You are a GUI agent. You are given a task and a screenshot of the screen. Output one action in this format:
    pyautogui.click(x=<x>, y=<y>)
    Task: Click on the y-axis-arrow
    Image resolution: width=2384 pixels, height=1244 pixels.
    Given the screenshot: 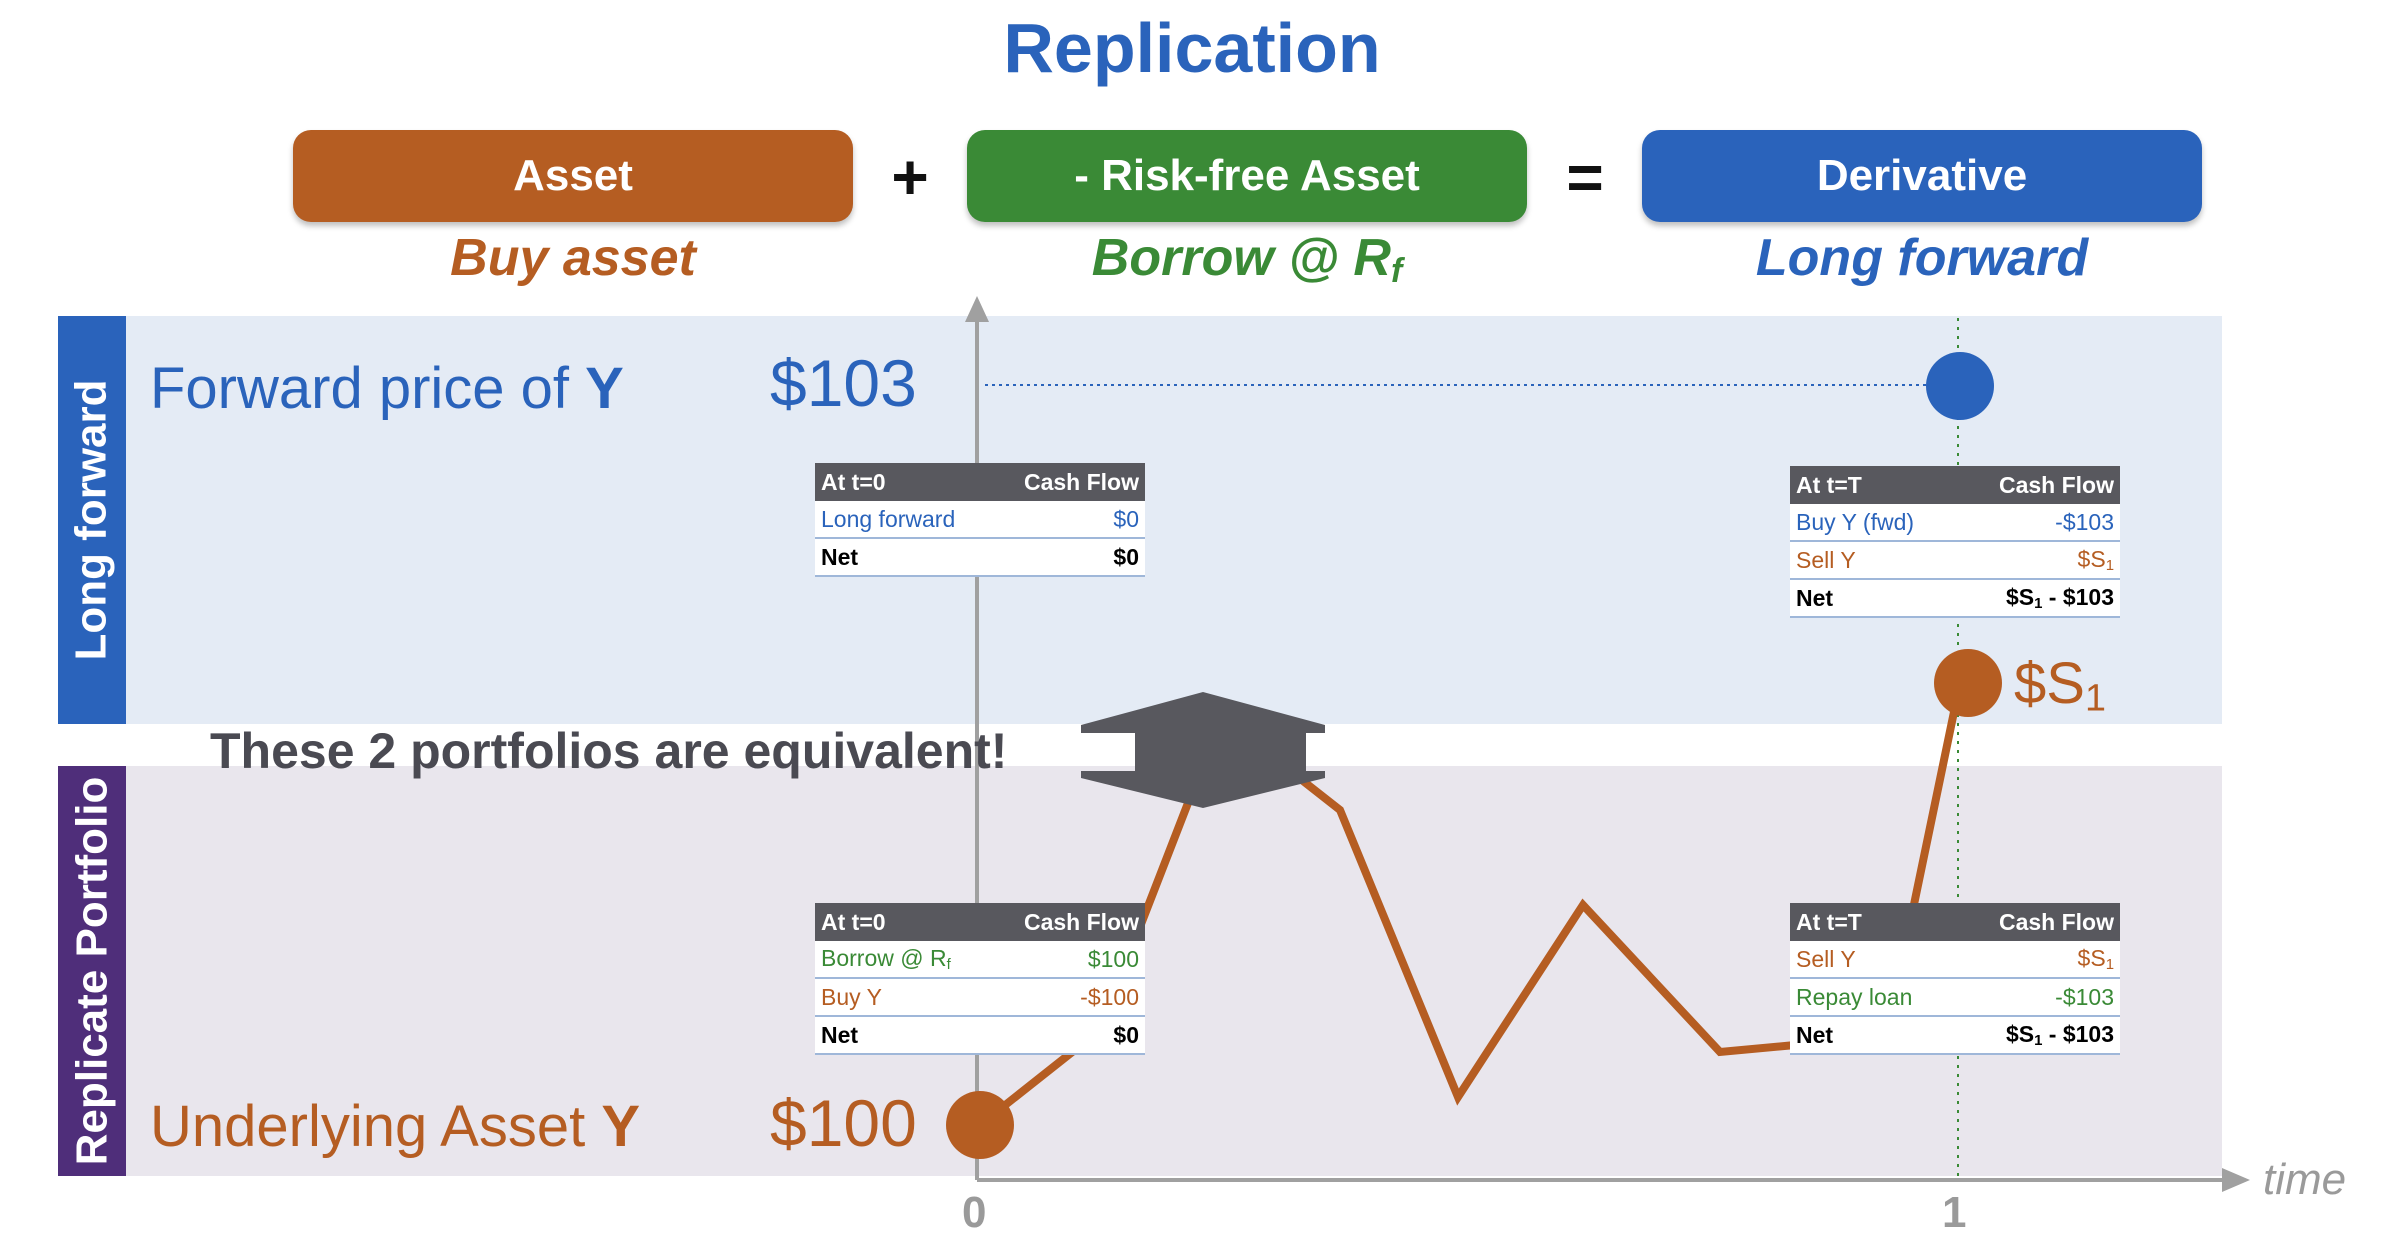 What is the action you would take?
    pyautogui.click(x=977, y=309)
    